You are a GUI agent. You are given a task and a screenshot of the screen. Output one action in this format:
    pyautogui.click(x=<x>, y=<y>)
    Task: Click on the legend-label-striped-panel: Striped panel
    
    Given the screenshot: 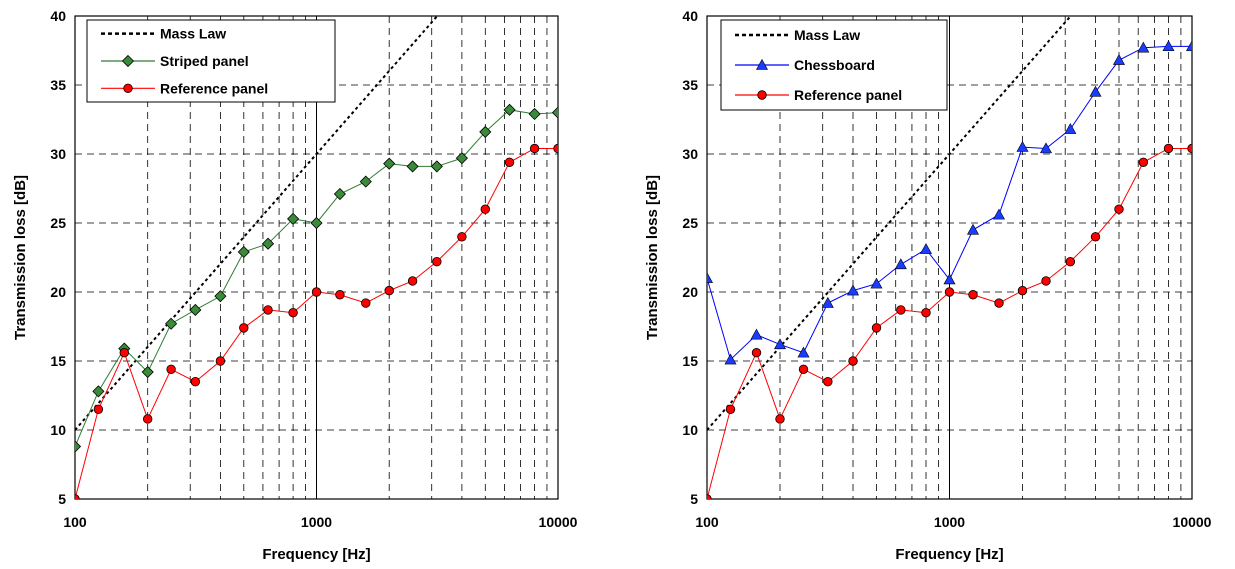 What is the action you would take?
    pyautogui.click(x=204, y=61)
    